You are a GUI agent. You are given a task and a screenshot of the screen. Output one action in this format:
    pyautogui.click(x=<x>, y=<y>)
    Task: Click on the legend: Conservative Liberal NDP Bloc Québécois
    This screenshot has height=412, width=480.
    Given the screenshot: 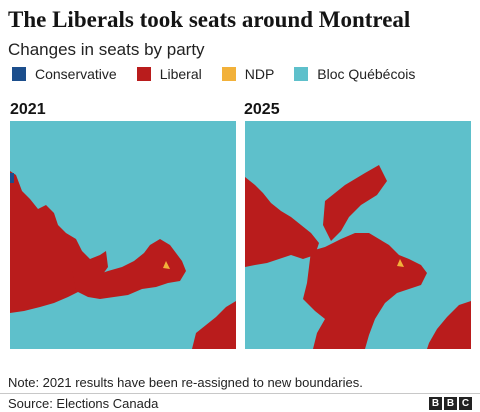 What is the action you would take?
    pyautogui.click(x=223, y=74)
    